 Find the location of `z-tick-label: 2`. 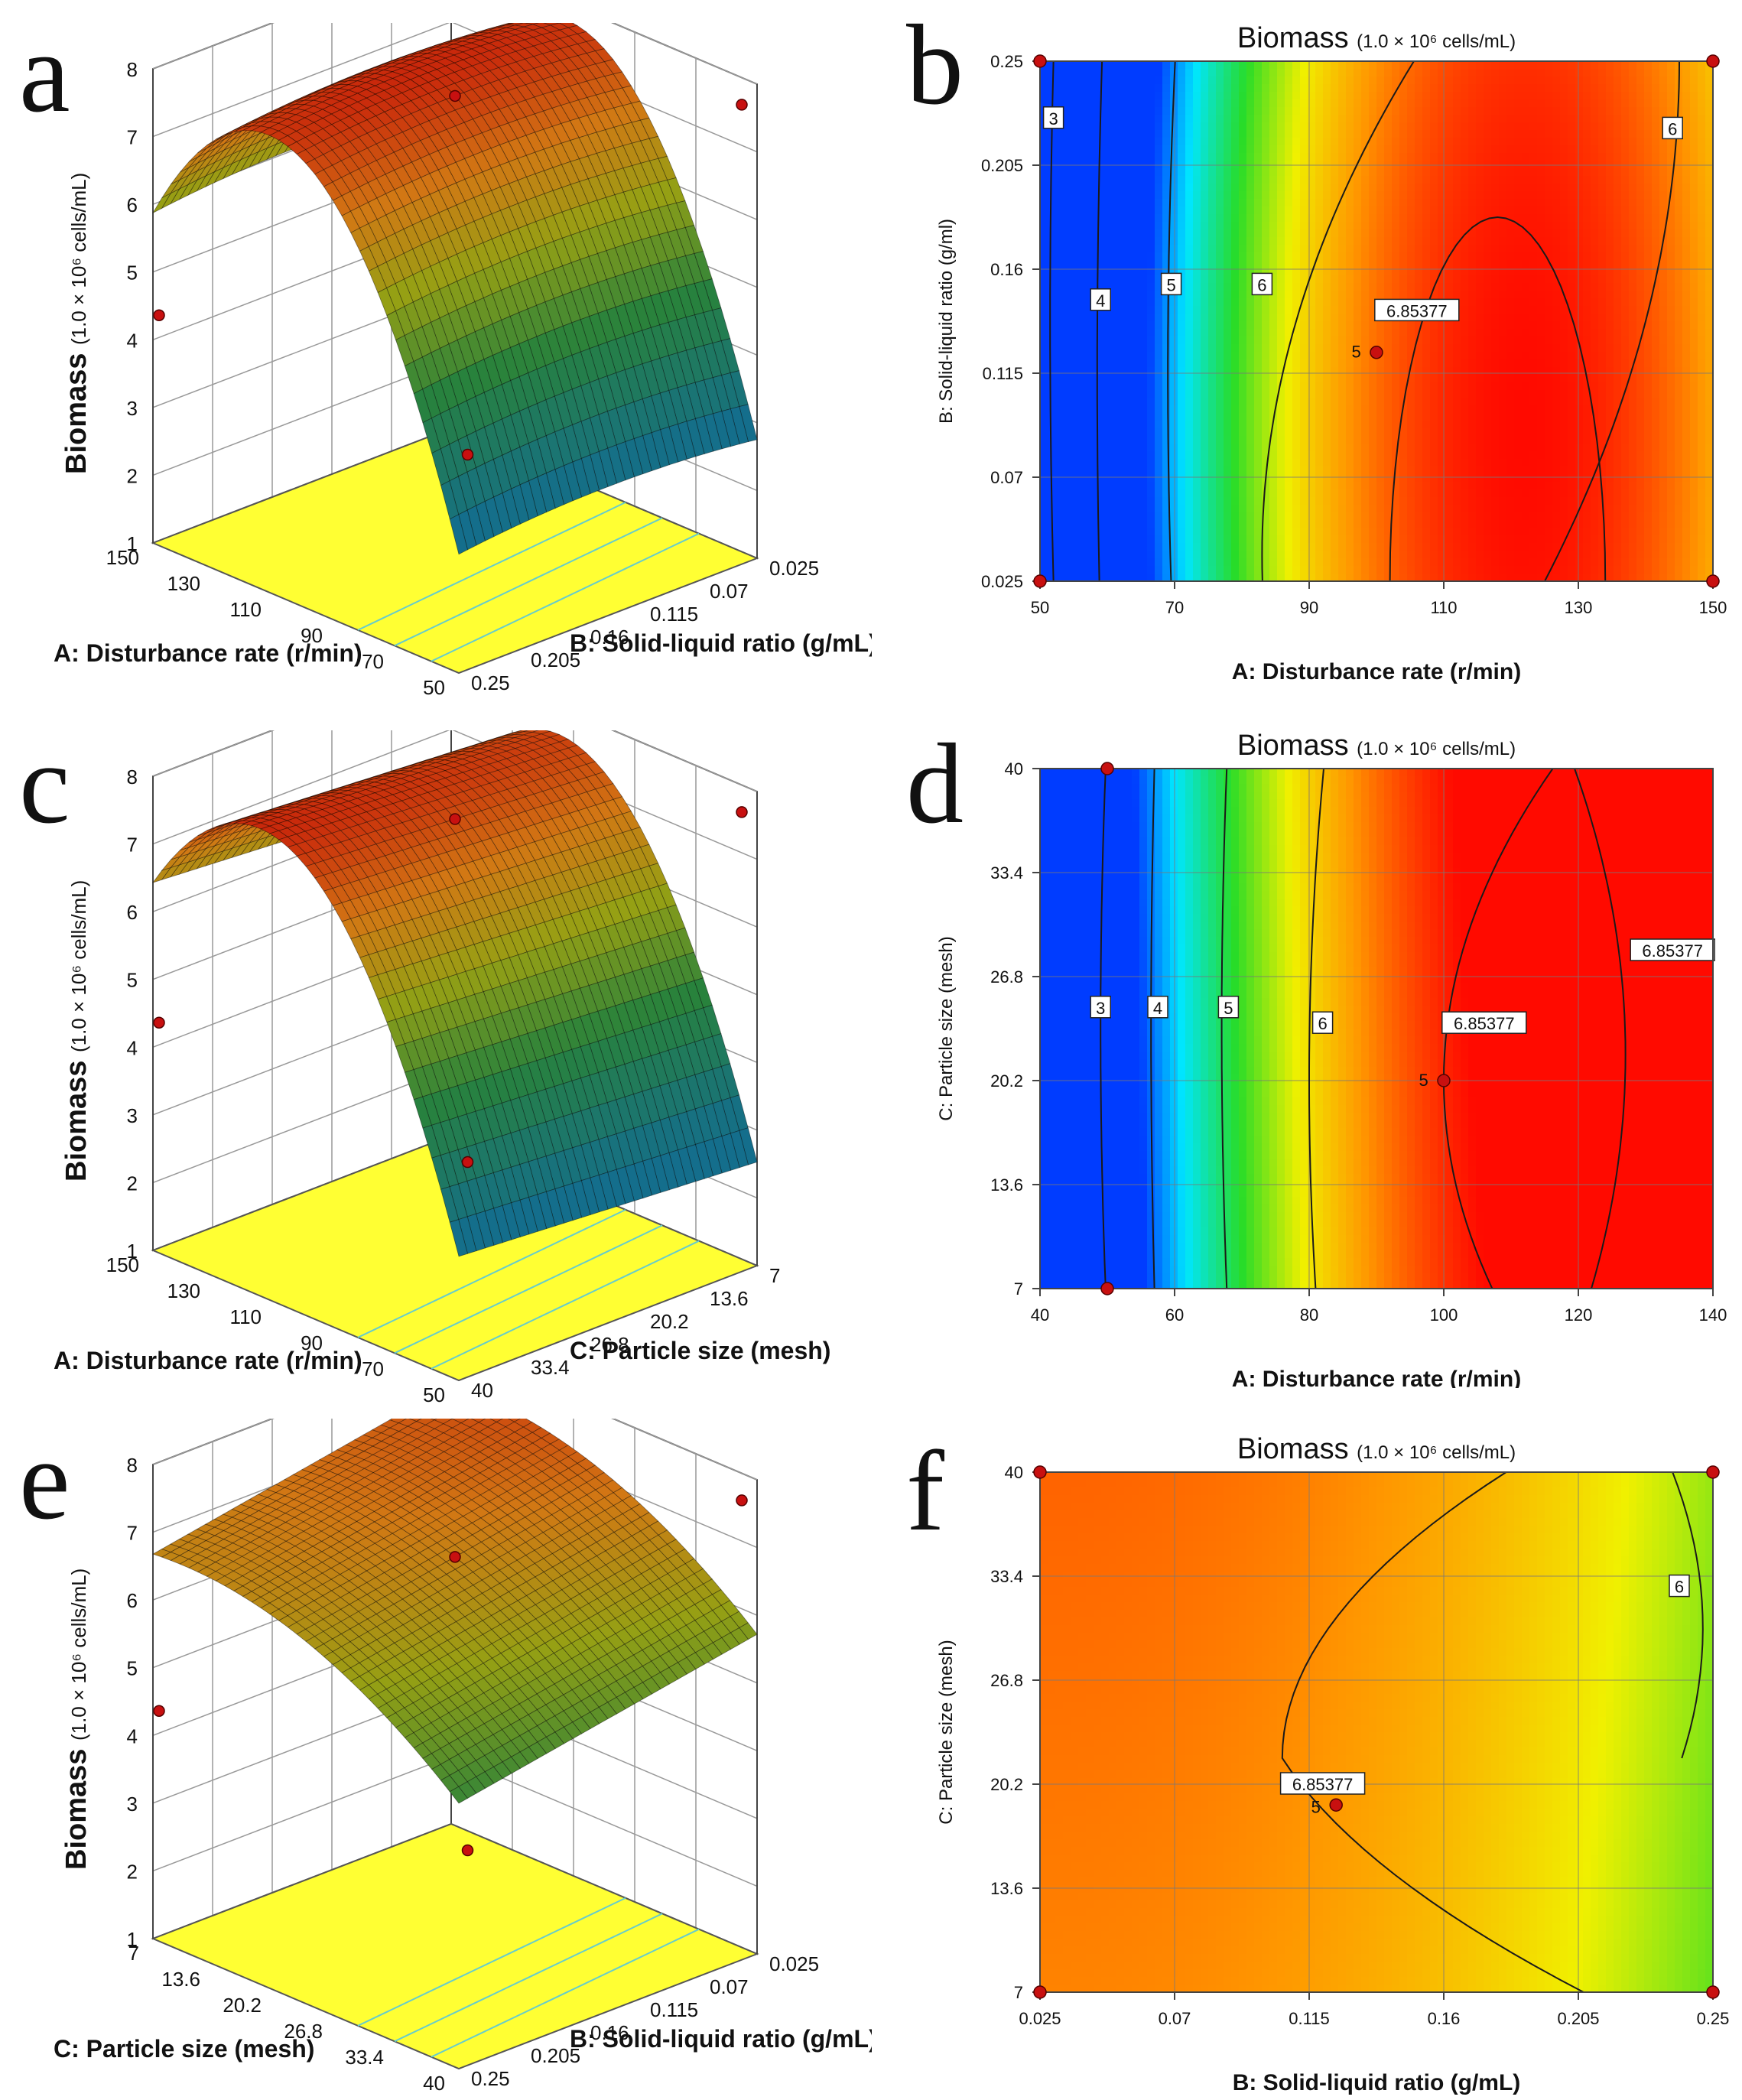

z-tick-label: 2 is located at coordinates (132, 476).